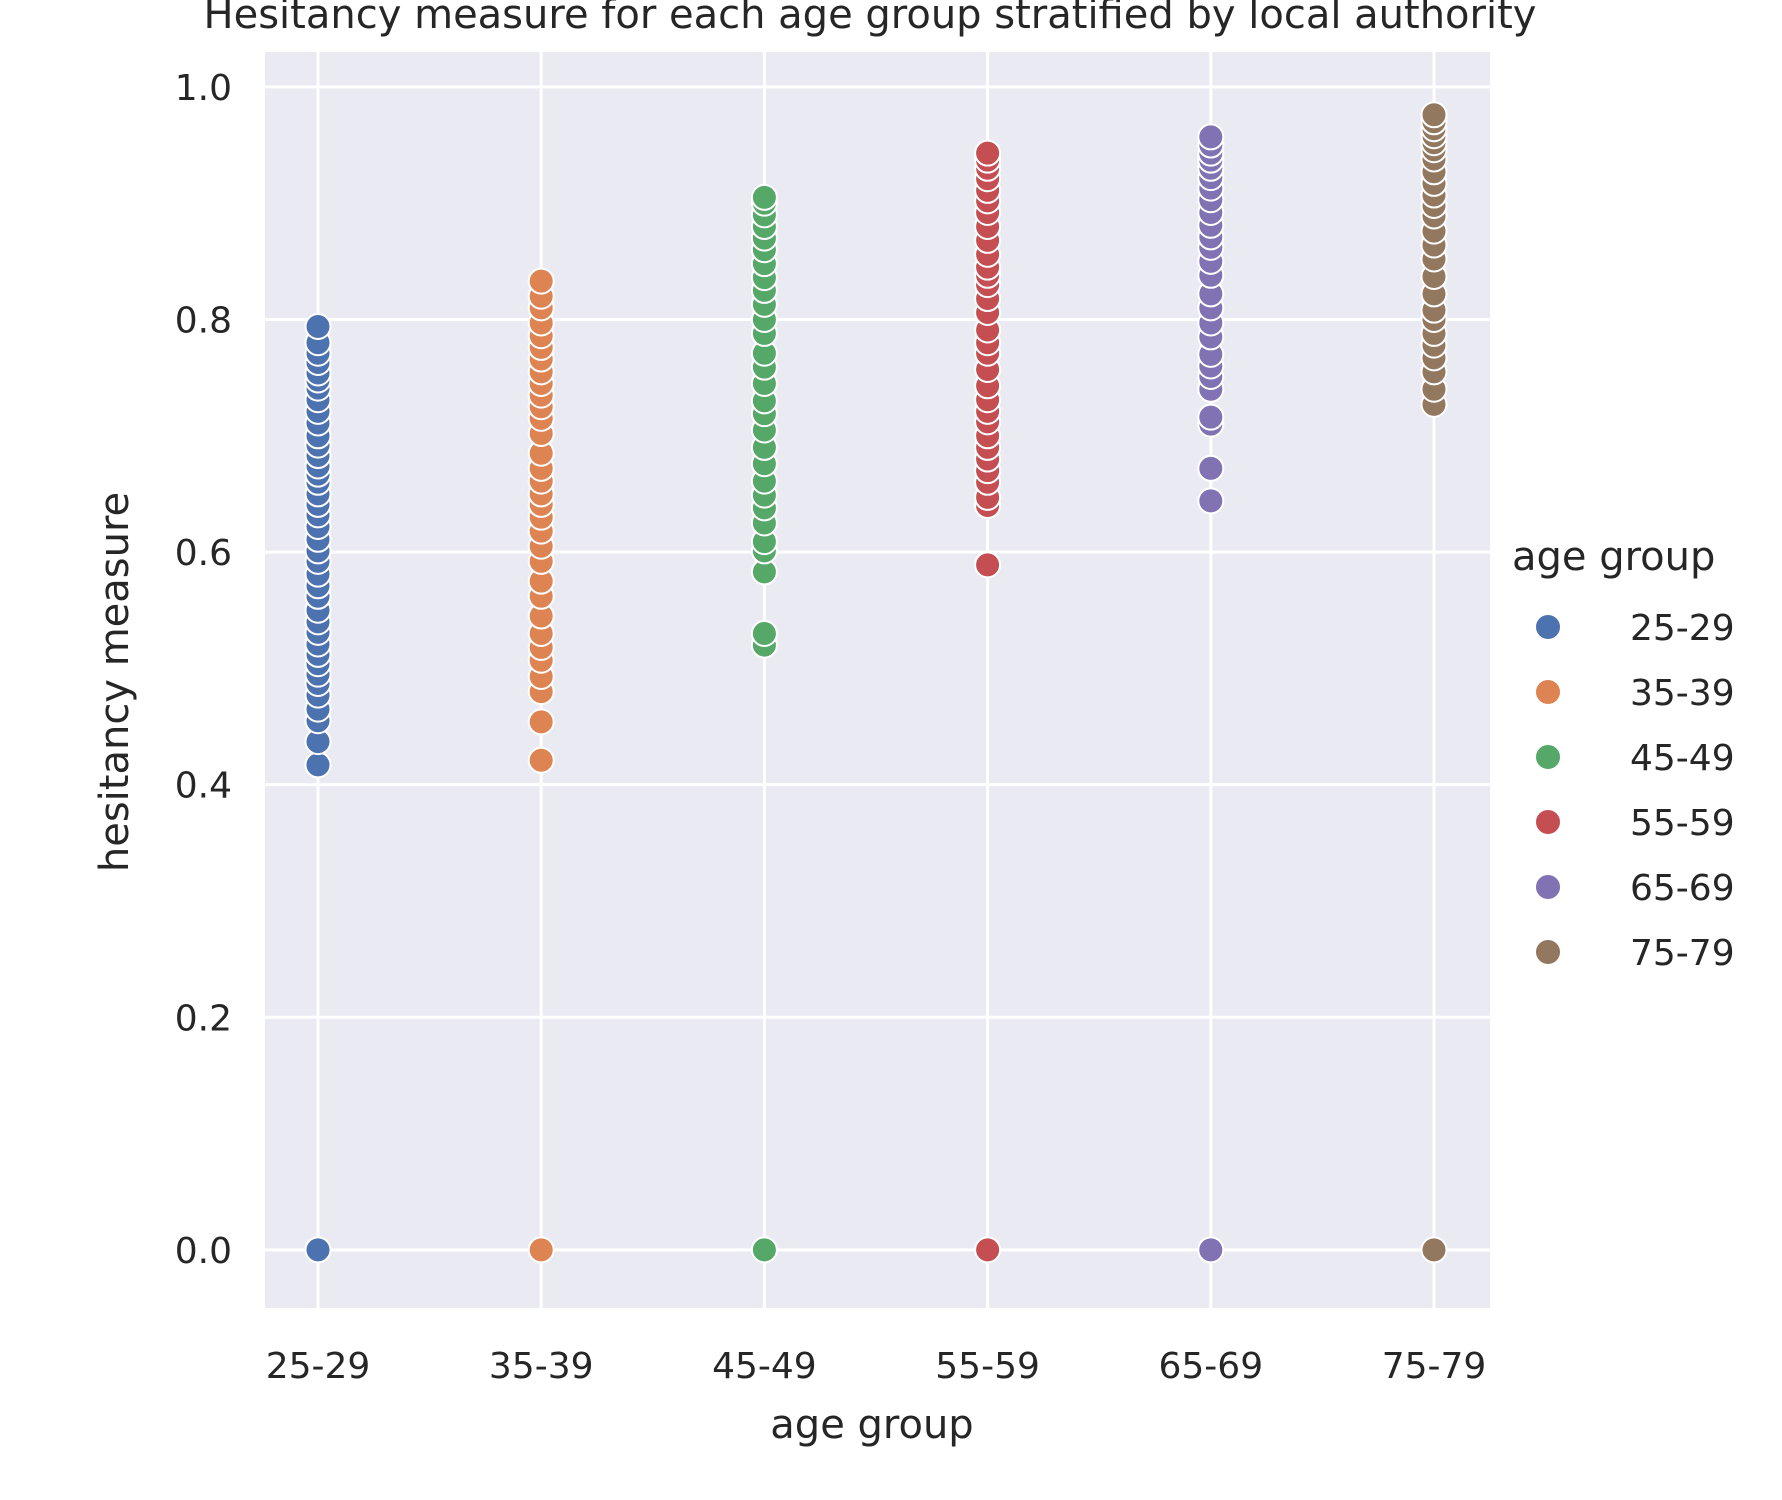 The image size is (1782, 1500). Describe the element at coordinates (115, 682) in the screenshot. I see `y-axis-label: hesitancy measure` at that location.